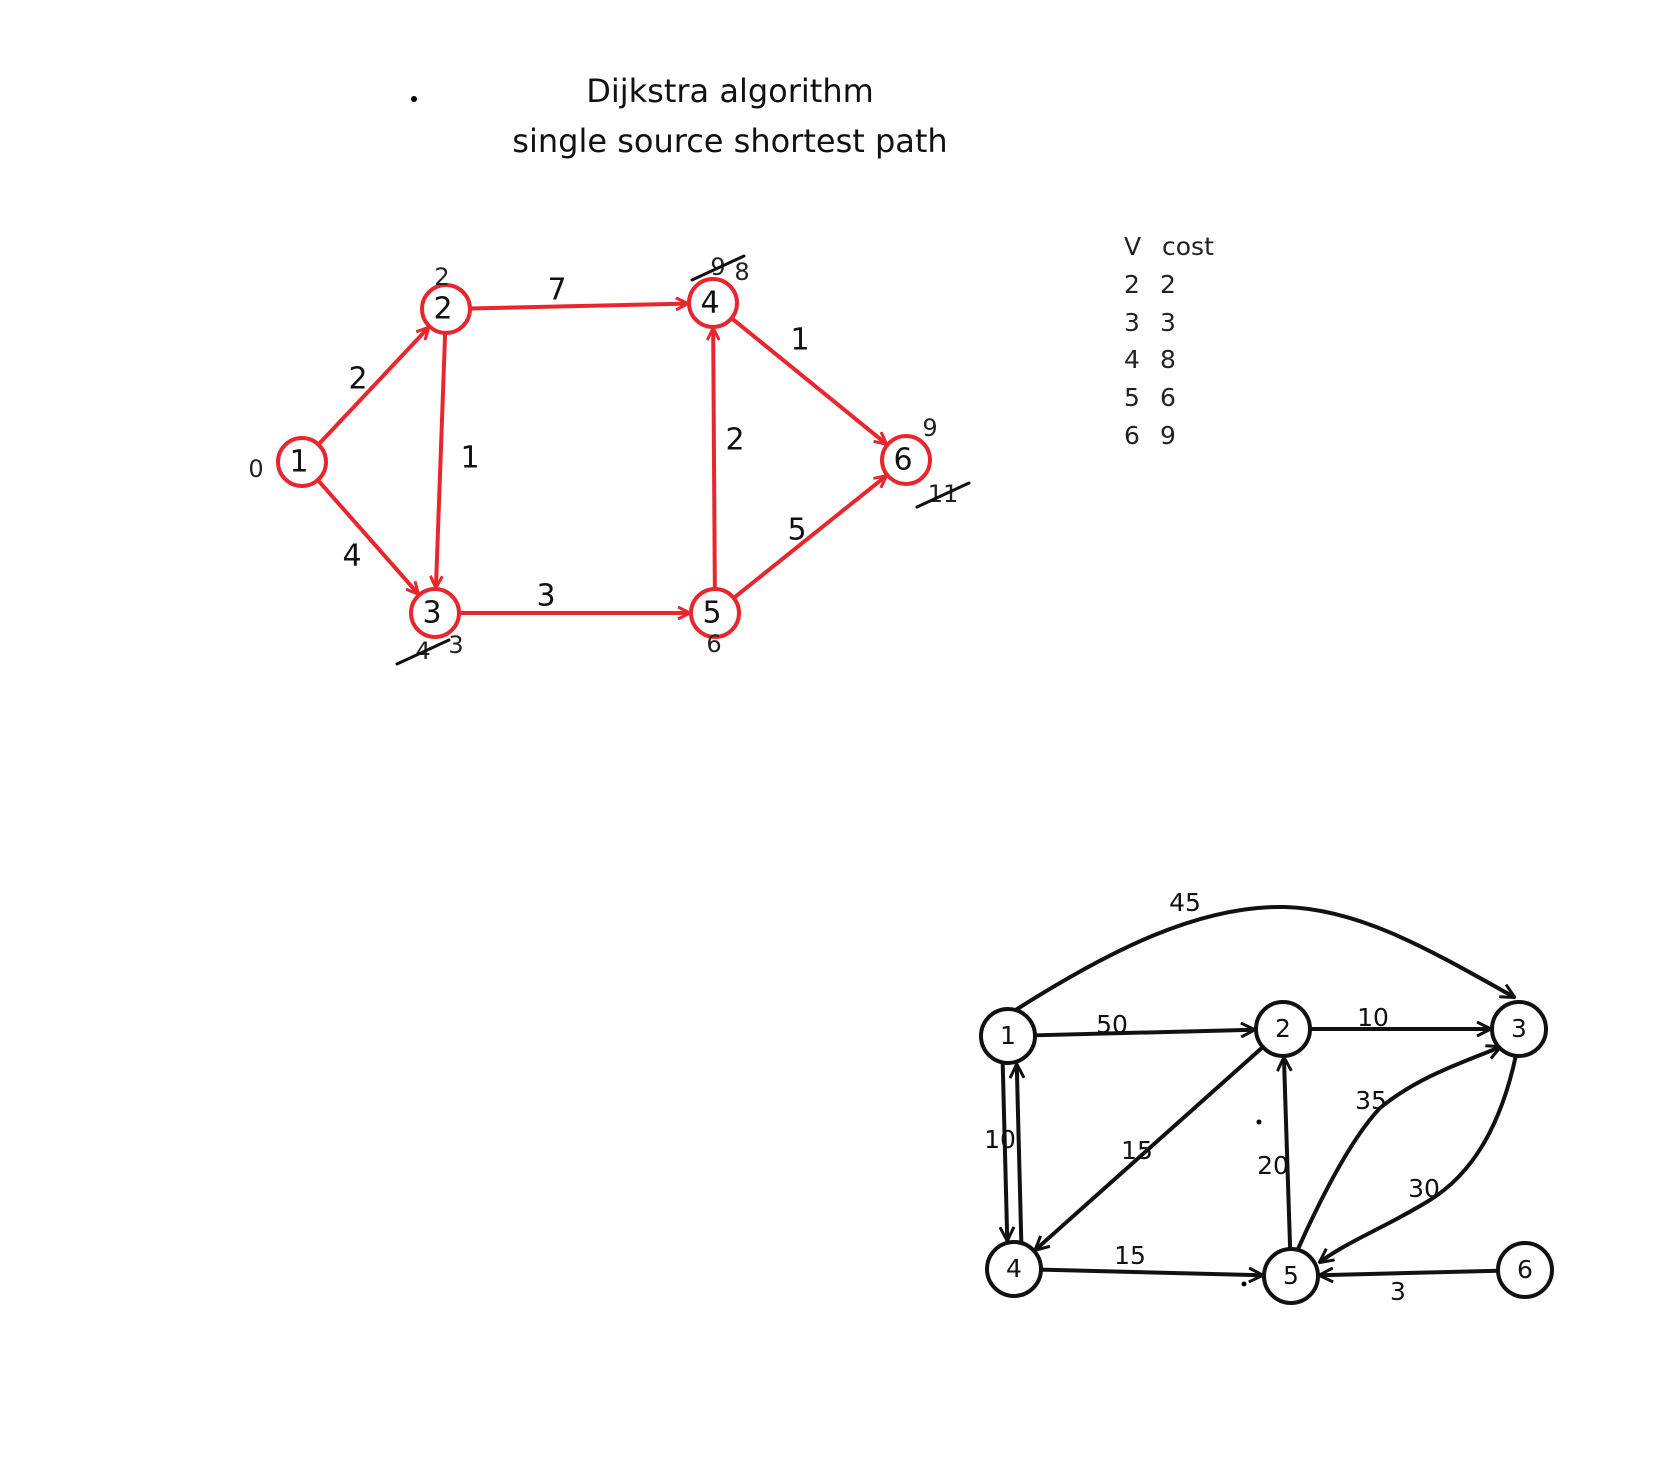 The height and width of the screenshot is (1483, 1669). What do you see at coordinates (1112, 1024) in the screenshot?
I see `edge-weight-label: 50` at bounding box center [1112, 1024].